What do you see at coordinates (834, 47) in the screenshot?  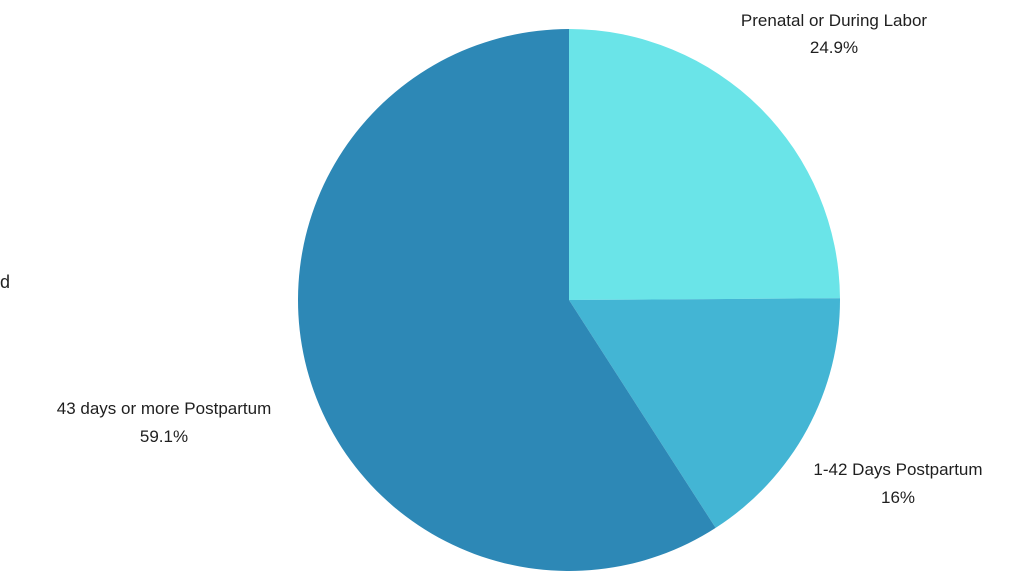 I see `slice-value-label: 24.9%` at bounding box center [834, 47].